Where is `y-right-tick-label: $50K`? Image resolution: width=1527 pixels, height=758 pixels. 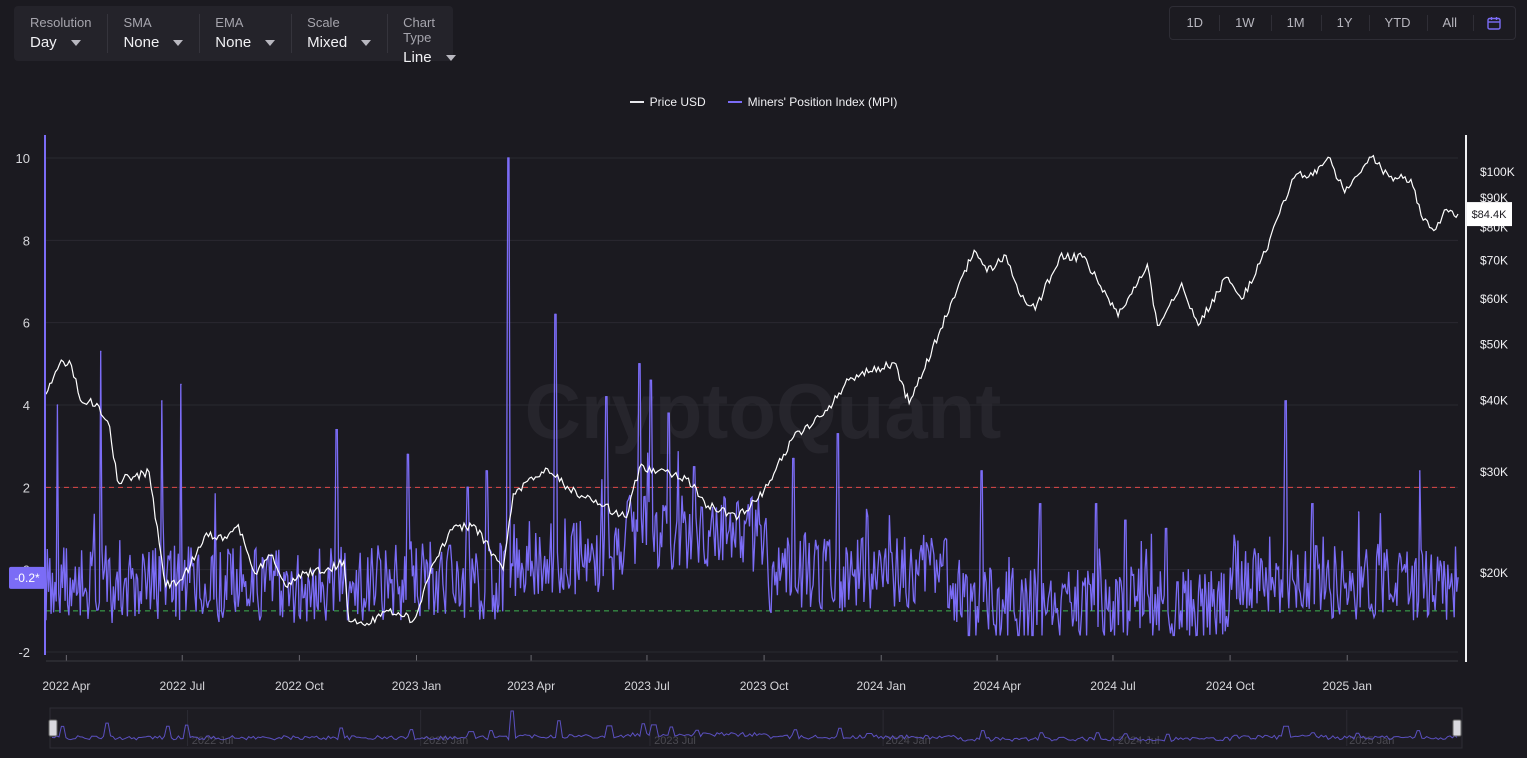
y-right-tick-label: $50K is located at coordinates (1494, 345).